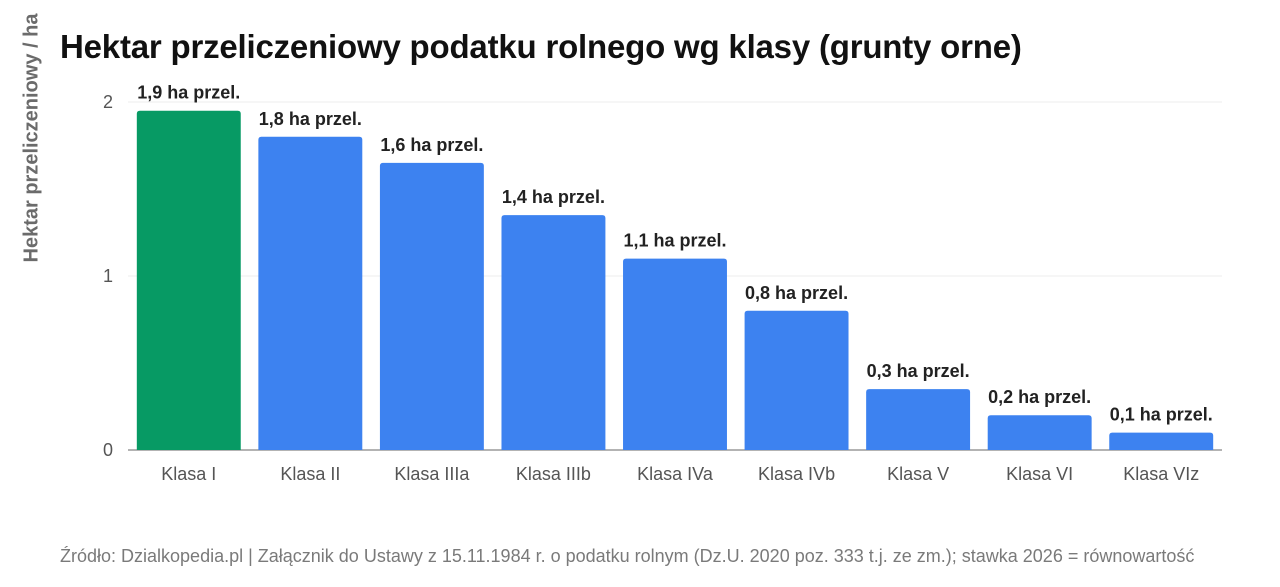 The image size is (1280, 587). I want to click on x-tick-label-8: Klasa VI, so click(1039, 474).